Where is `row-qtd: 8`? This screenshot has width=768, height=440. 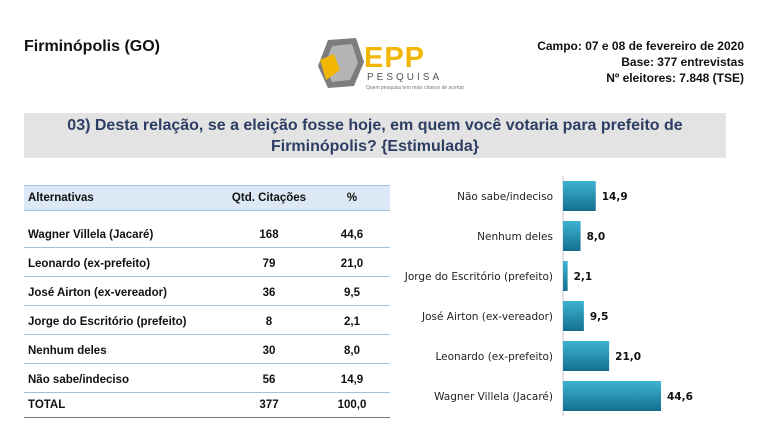
row-qtd: 8 is located at coordinates (269, 321).